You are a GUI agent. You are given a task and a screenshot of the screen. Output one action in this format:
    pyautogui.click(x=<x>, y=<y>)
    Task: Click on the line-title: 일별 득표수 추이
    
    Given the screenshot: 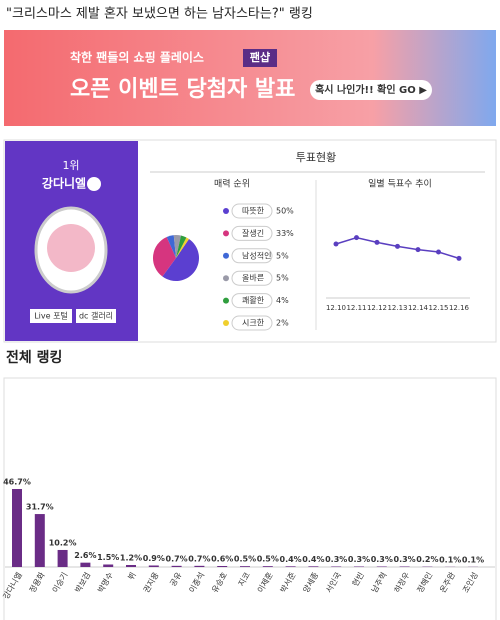 What is the action you would take?
    pyautogui.click(x=400, y=184)
    